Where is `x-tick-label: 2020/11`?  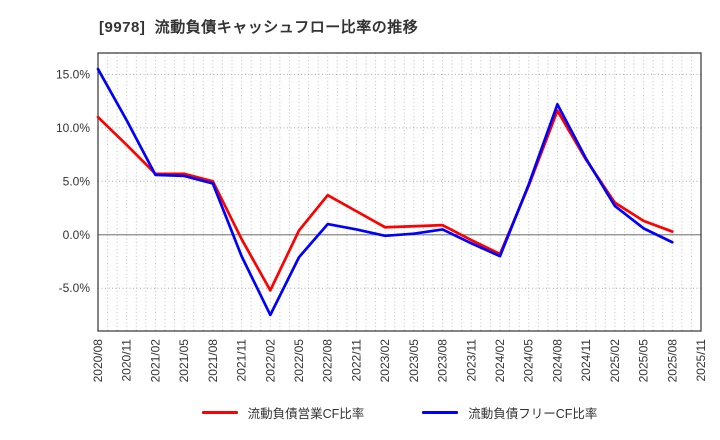
x-tick-label: 2020/11 is located at coordinates (127, 360).